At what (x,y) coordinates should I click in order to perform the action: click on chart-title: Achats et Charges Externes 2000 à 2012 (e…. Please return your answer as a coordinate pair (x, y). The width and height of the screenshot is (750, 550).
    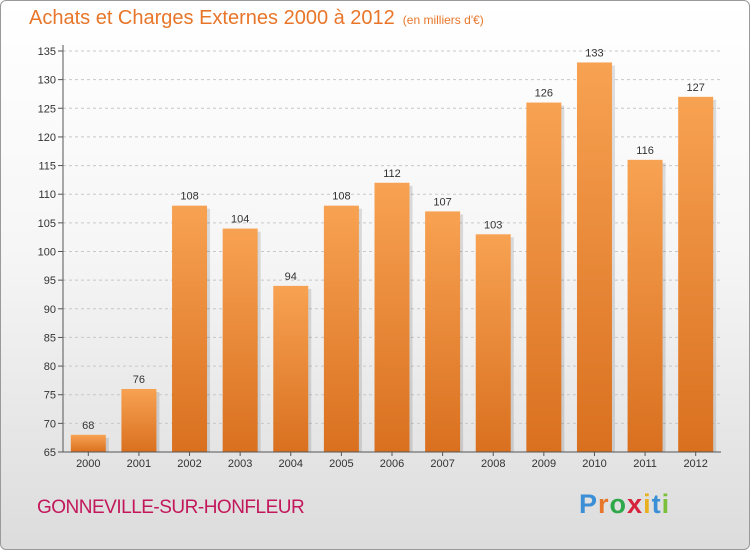
    Looking at the image, I should click on (256, 18).